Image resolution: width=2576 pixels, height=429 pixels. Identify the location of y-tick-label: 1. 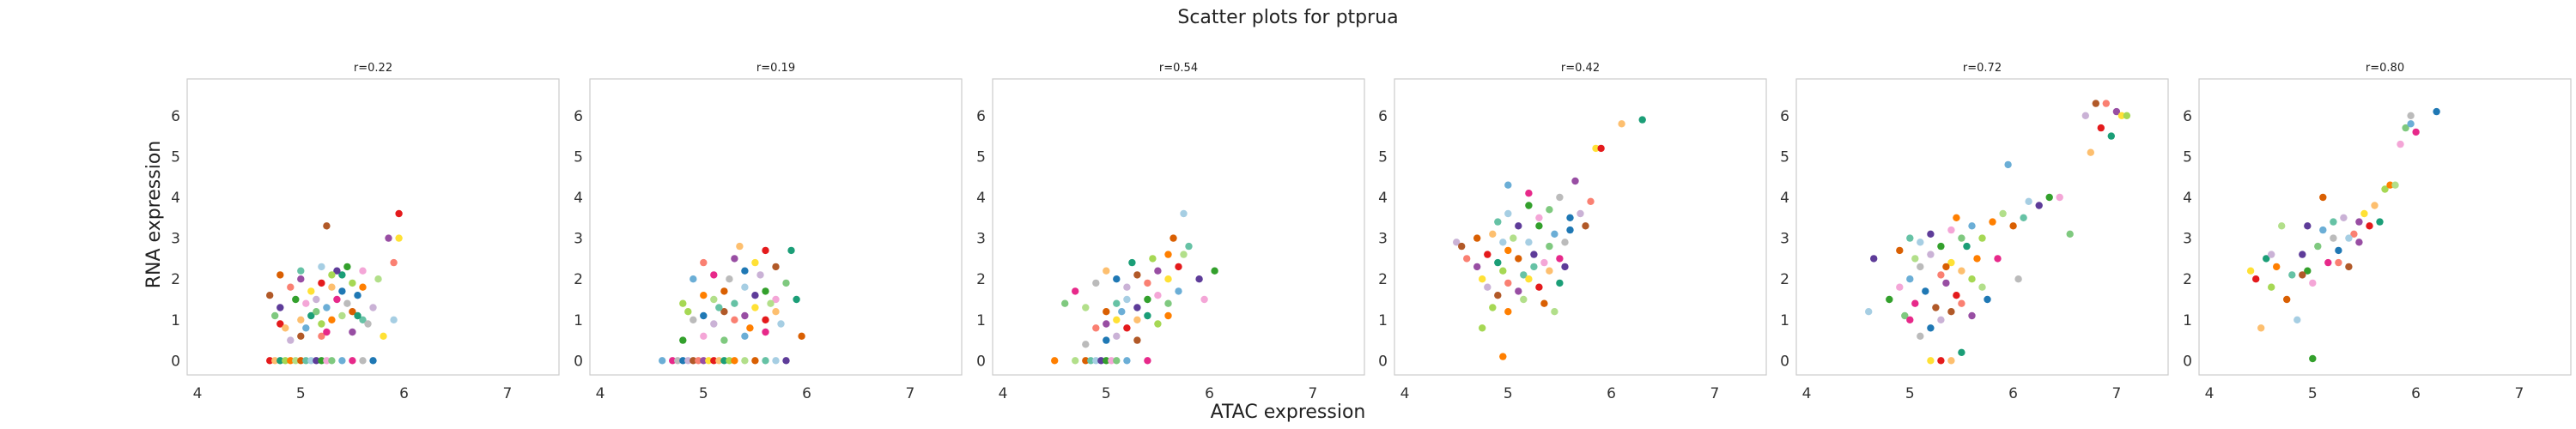
(981, 320).